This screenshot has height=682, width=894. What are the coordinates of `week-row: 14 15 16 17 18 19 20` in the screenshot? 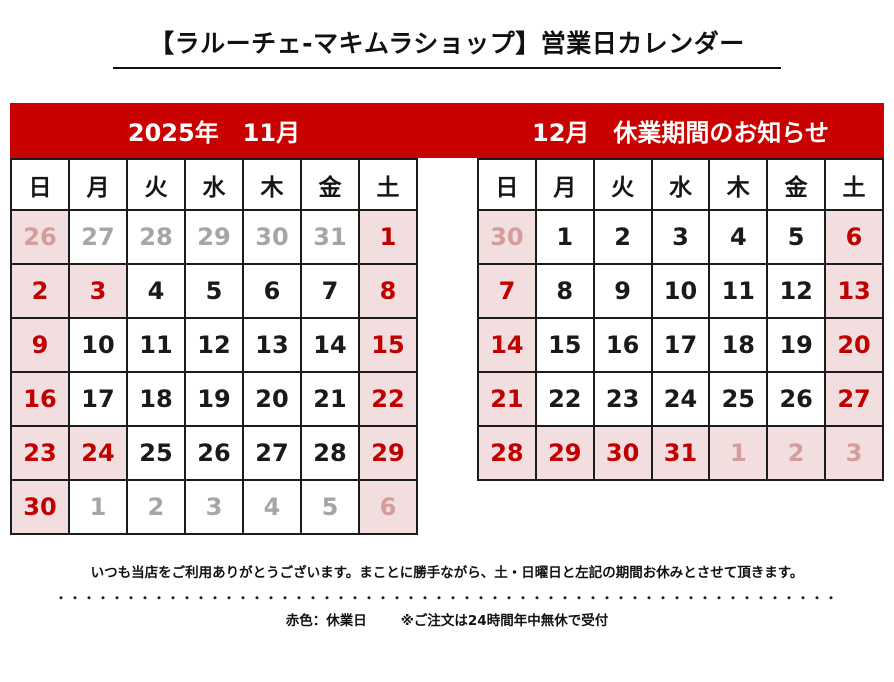 It's located at (680, 345).